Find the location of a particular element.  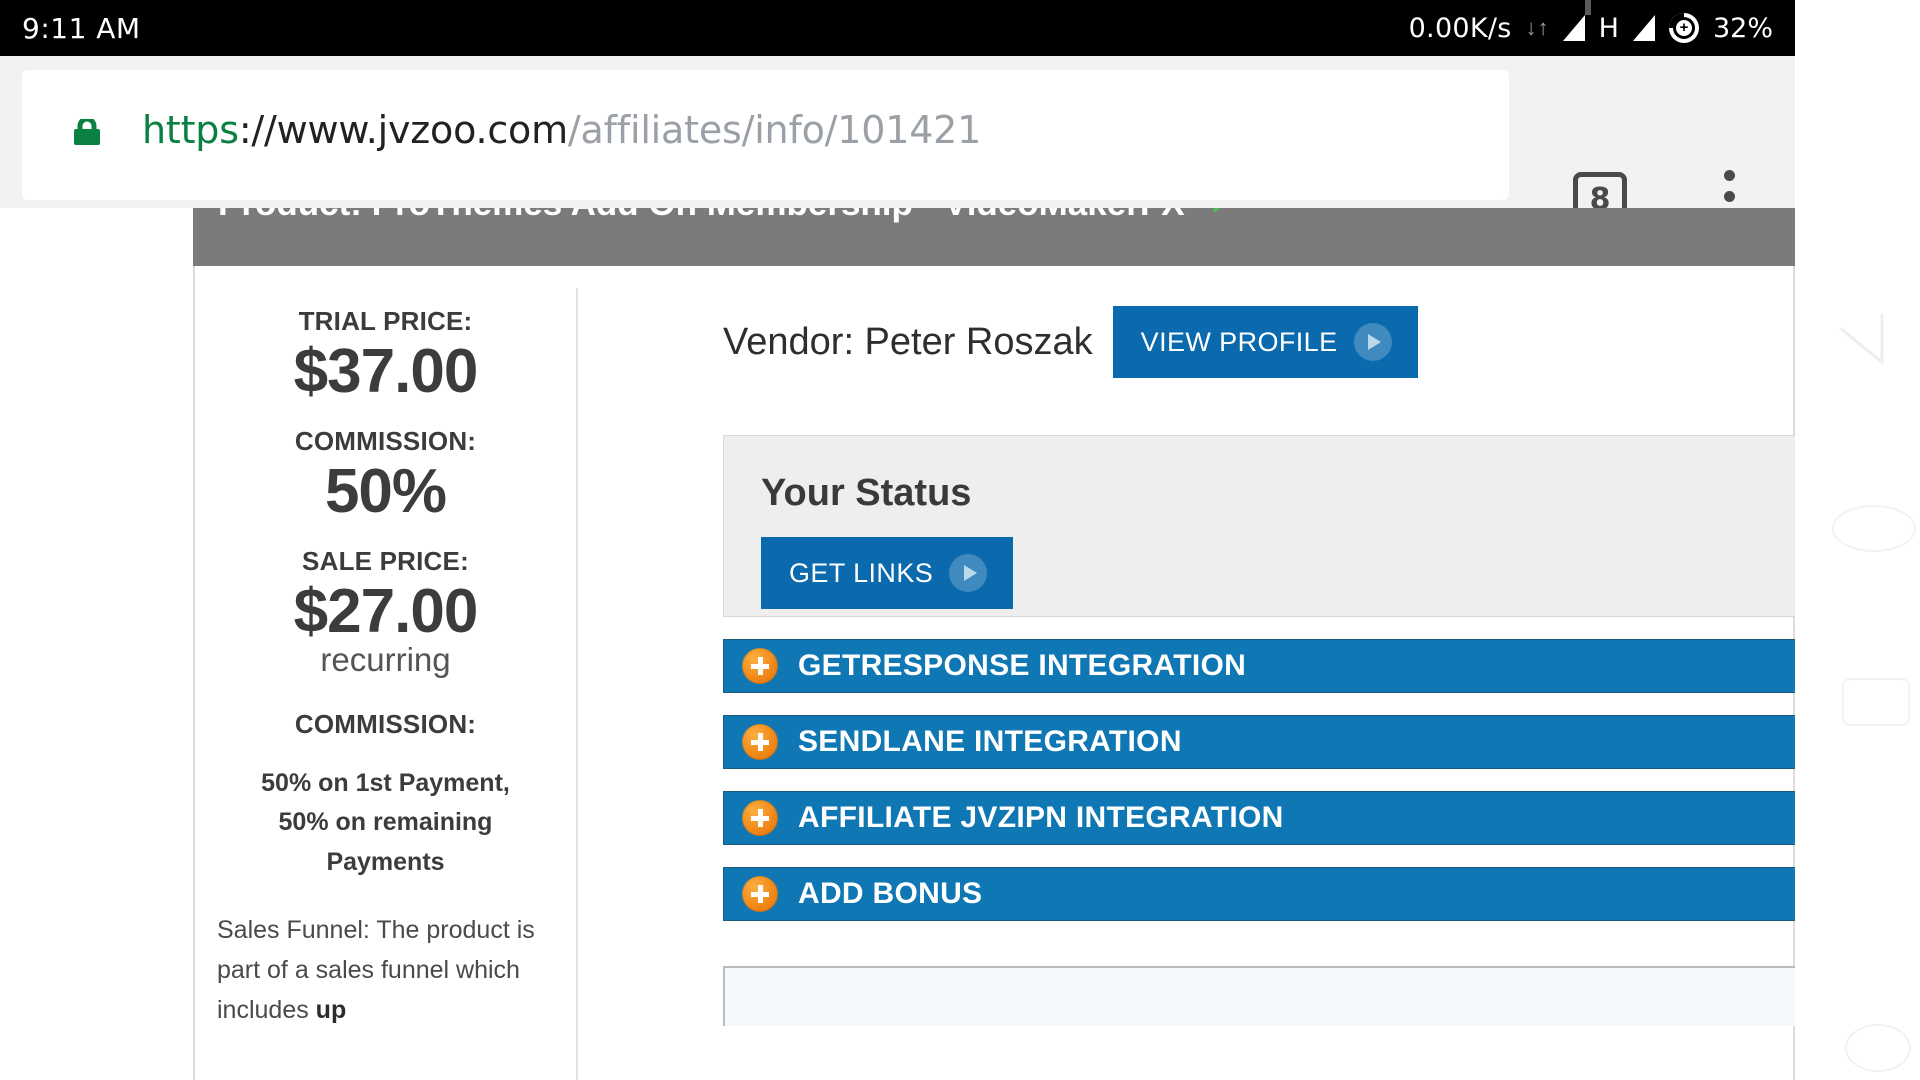

bottom-content-box is located at coordinates (1259, 996).